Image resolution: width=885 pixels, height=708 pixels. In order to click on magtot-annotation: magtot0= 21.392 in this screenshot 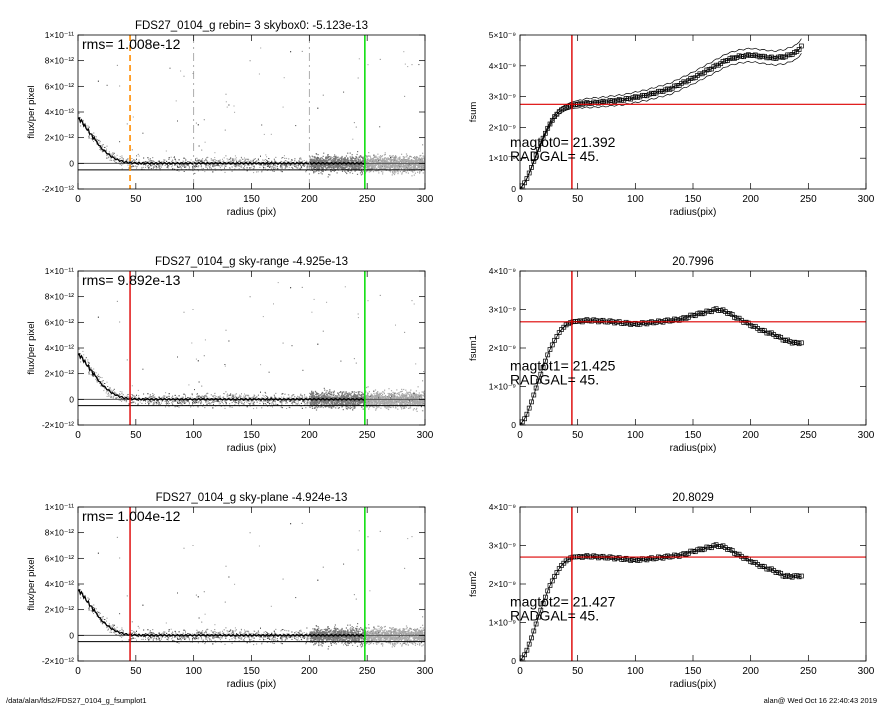, I will do `click(563, 142)`.